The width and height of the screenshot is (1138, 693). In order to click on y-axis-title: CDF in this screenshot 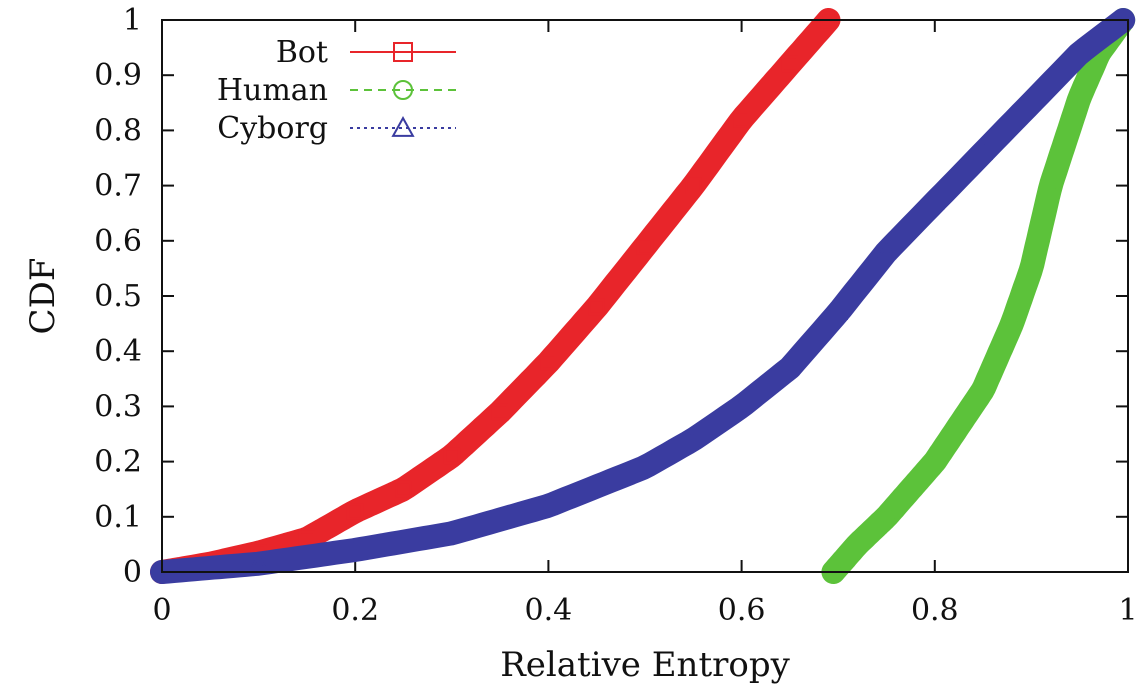, I will do `click(43, 296)`.